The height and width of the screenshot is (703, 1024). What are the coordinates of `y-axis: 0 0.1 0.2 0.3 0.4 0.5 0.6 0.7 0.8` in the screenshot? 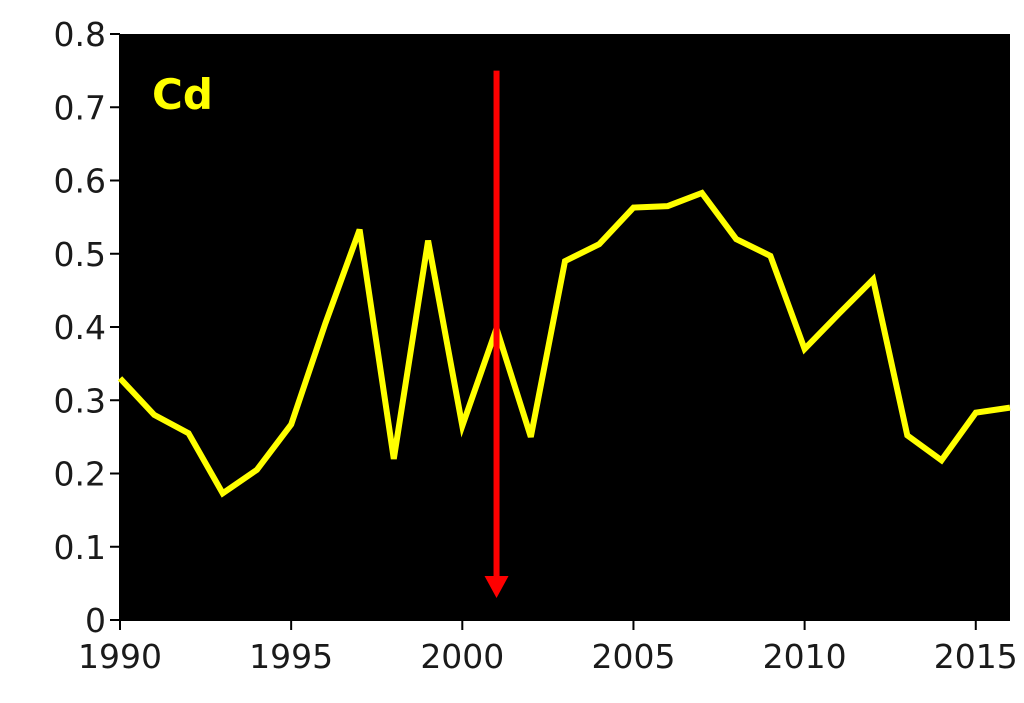 It's located at (87, 327).